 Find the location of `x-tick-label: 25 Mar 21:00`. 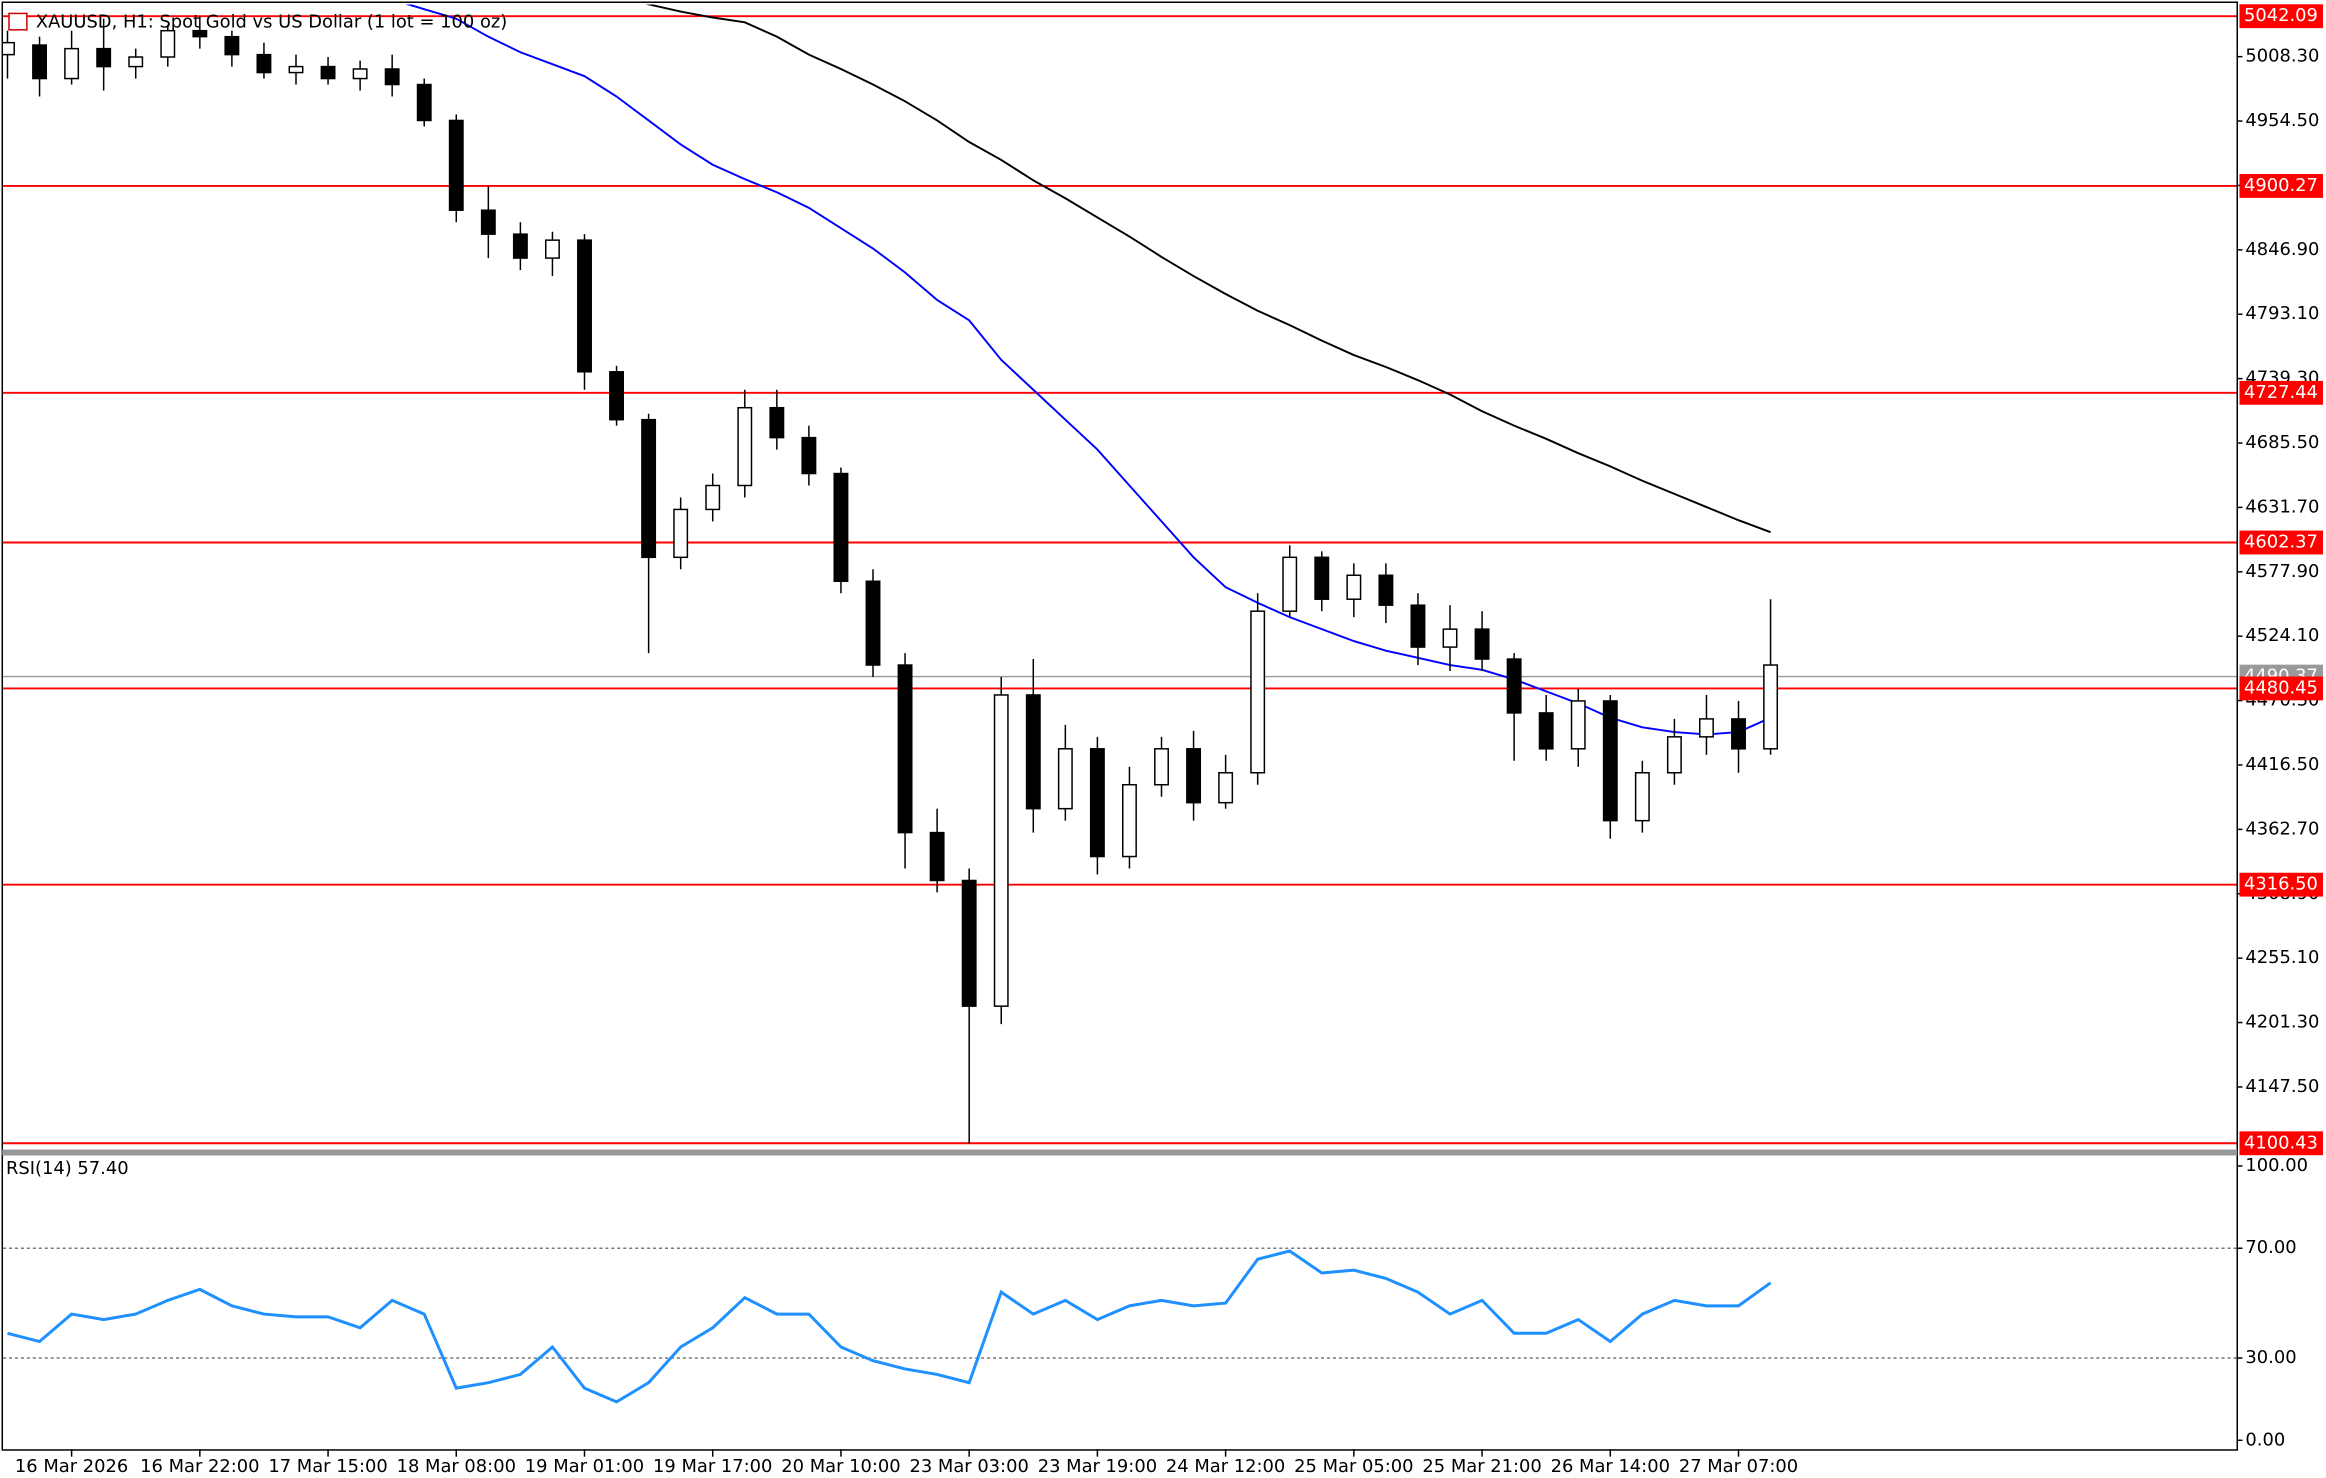

x-tick-label: 25 Mar 21:00 is located at coordinates (1481, 1466).